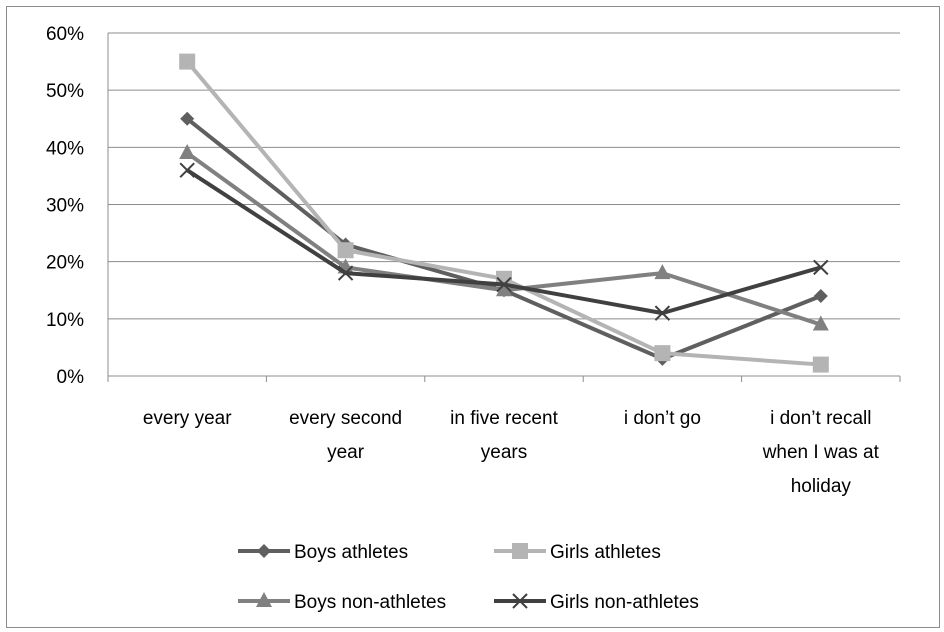 Image resolution: width=944 pixels, height=632 pixels. I want to click on legend-item: Boys non-athletes, so click(342, 602).